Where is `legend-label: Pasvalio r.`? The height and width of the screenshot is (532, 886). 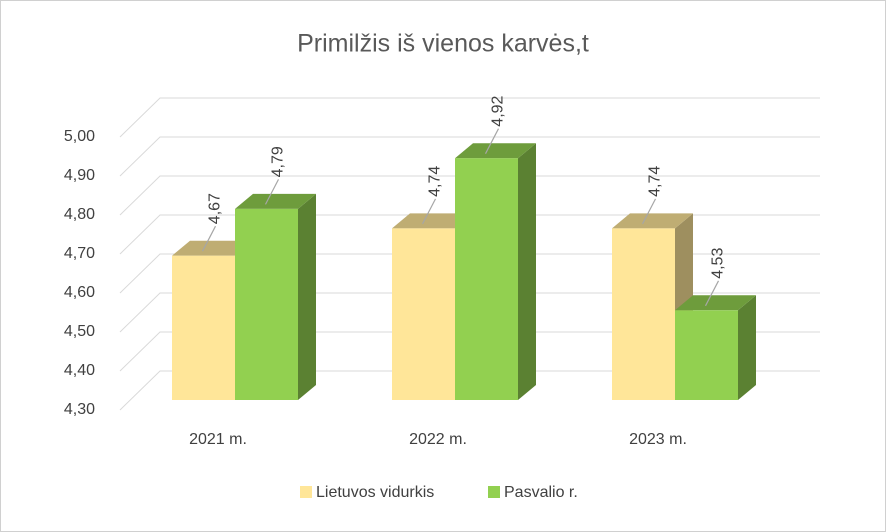
legend-label: Pasvalio r. is located at coordinates (541, 492).